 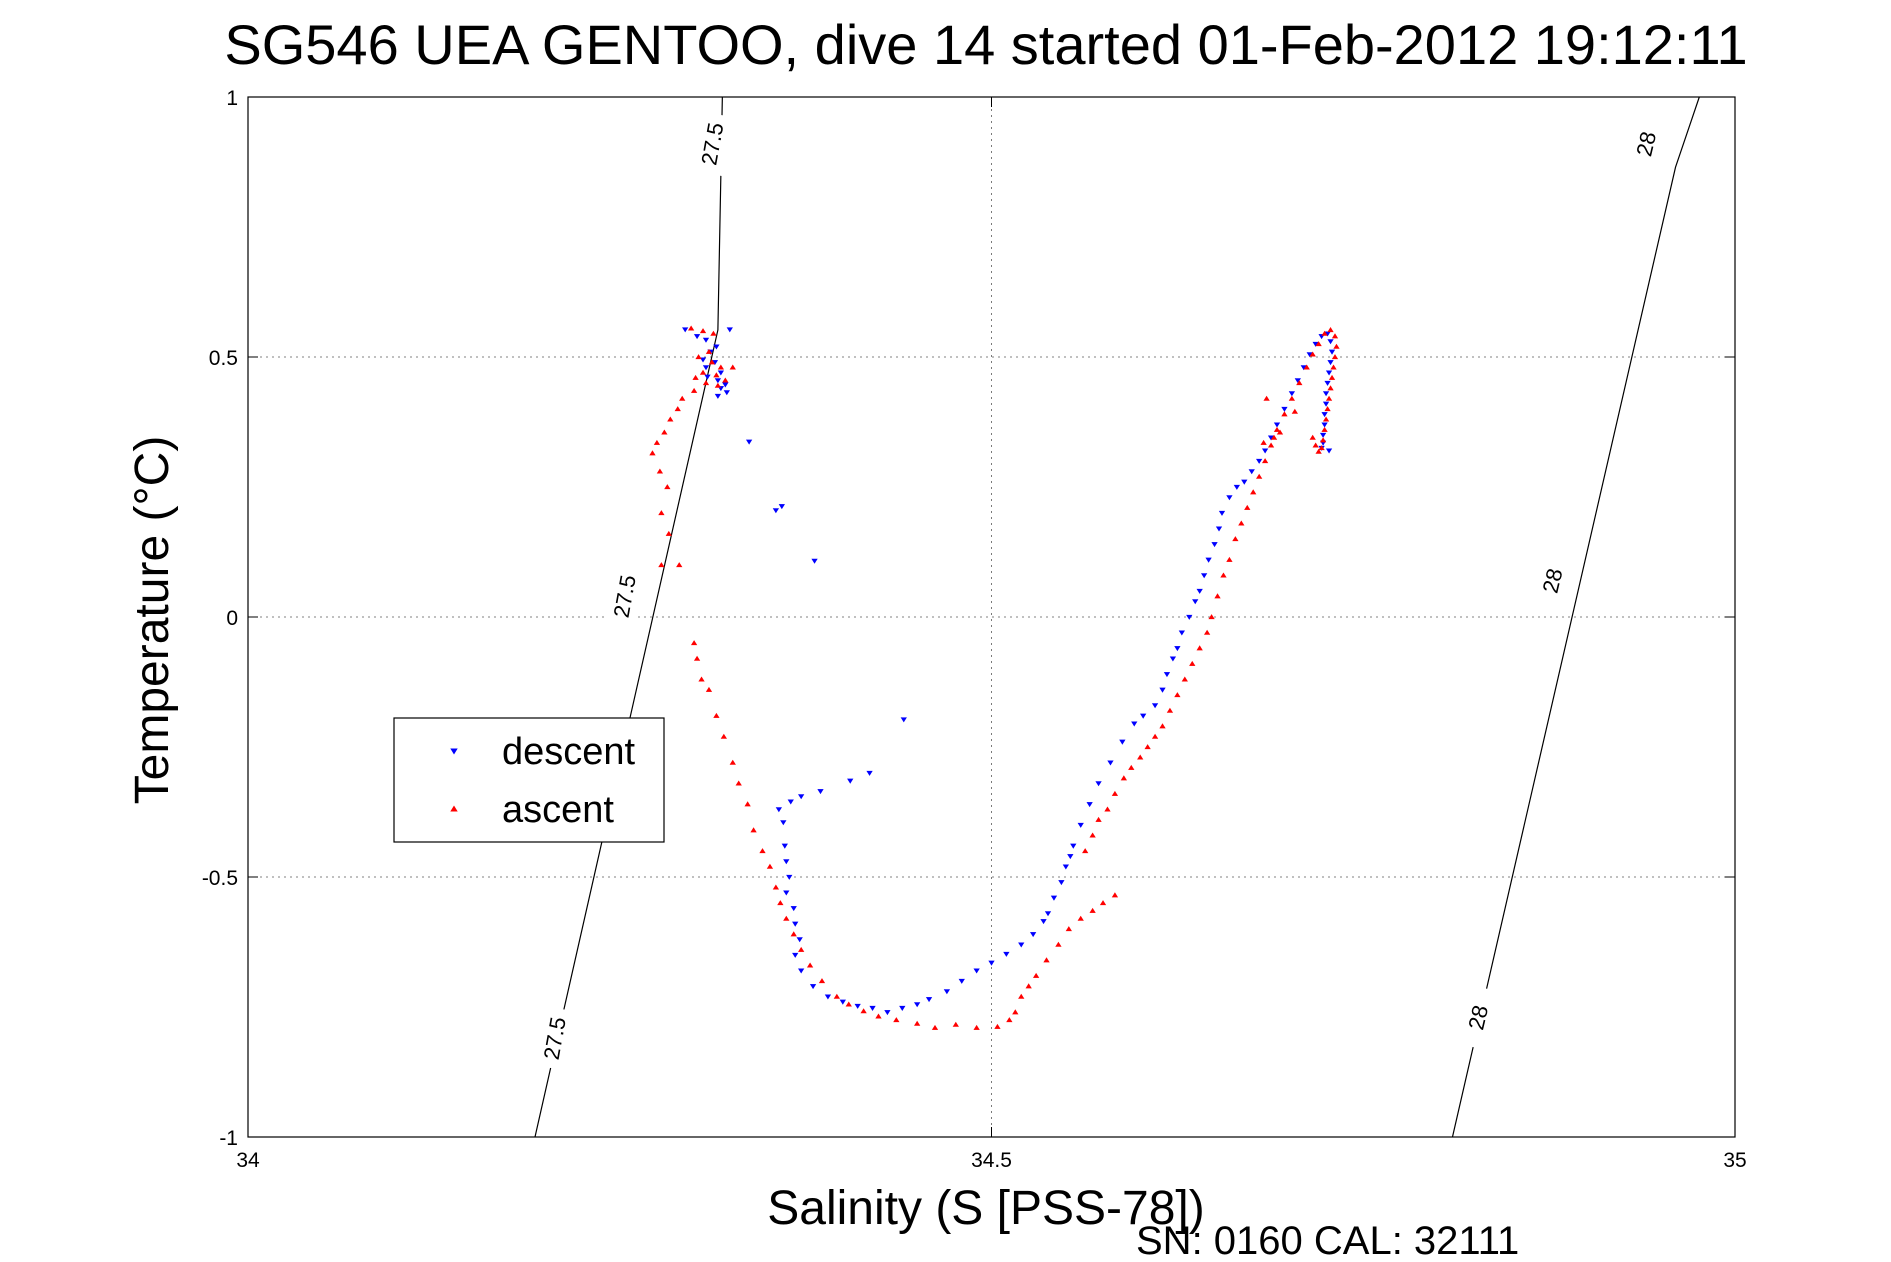 I want to click on y-tick-label-0: 1, so click(x=232, y=98).